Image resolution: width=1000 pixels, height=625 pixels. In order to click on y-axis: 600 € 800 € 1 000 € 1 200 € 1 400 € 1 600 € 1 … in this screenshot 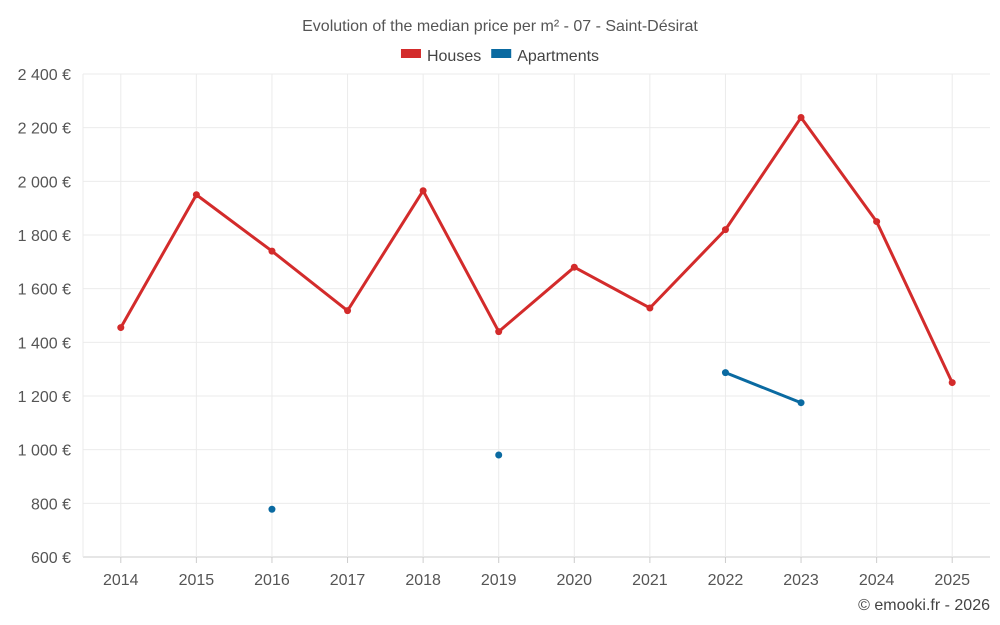, I will do `click(44, 317)`.